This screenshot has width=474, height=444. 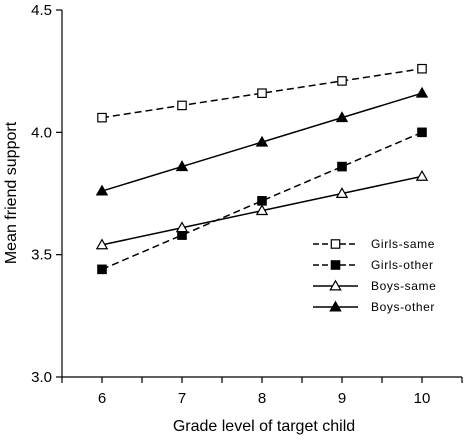 What do you see at coordinates (402, 265) in the screenshot?
I see `legend-label: Girls-other` at bounding box center [402, 265].